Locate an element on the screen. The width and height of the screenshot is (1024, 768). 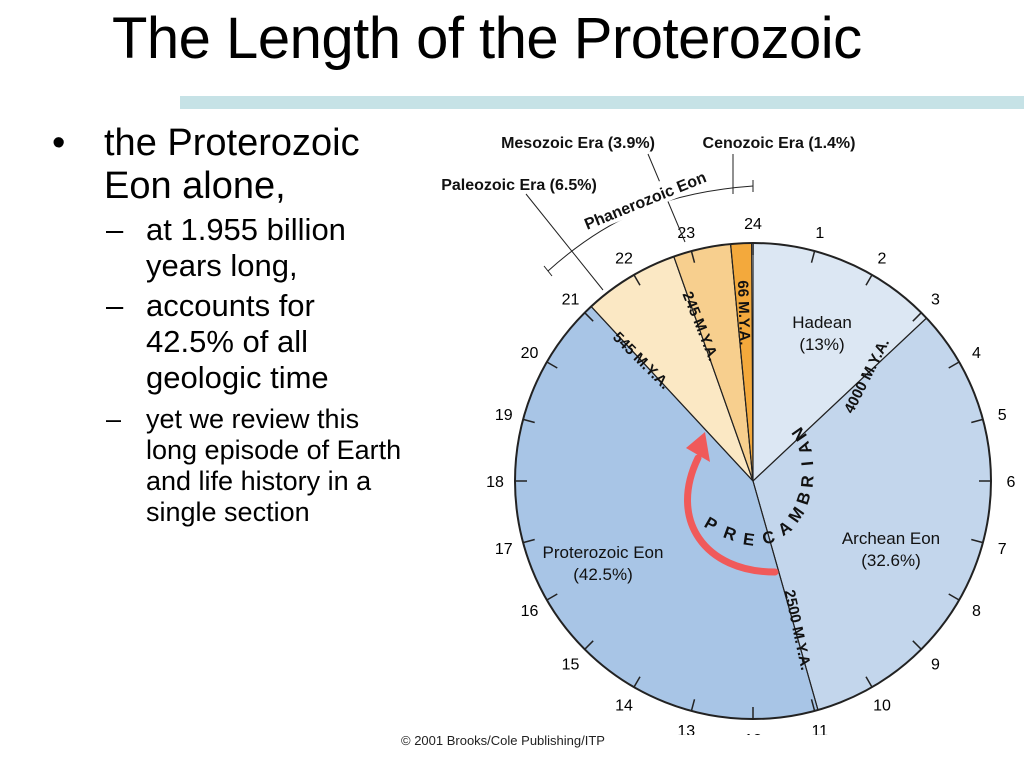
sub-bullet-item: – at 1.955 billion years long, is located at coordinates (256, 248).